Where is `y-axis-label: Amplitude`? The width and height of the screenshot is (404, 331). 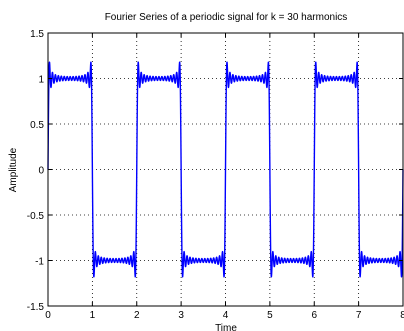
y-axis-label: Amplitude is located at coordinates (13, 169).